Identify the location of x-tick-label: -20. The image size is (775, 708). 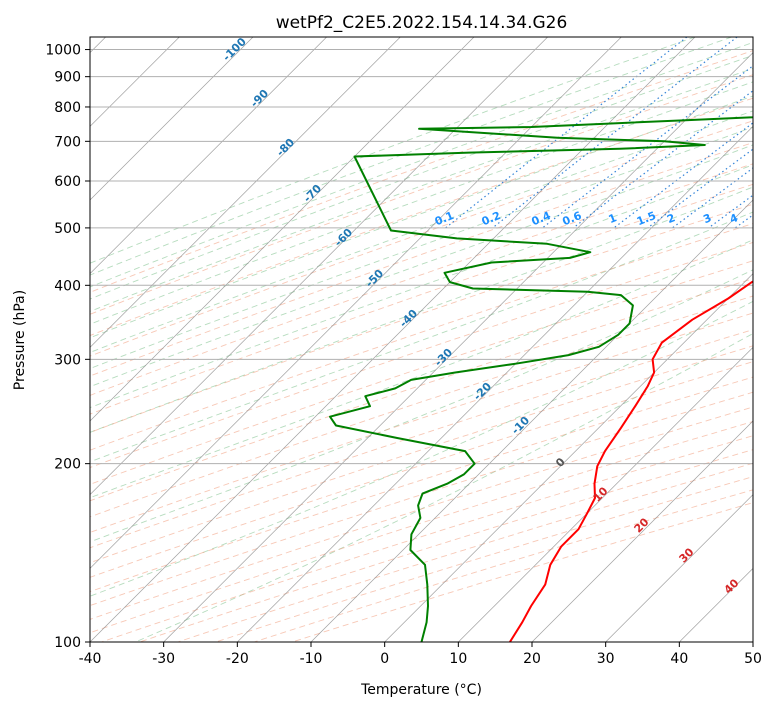
(237, 659).